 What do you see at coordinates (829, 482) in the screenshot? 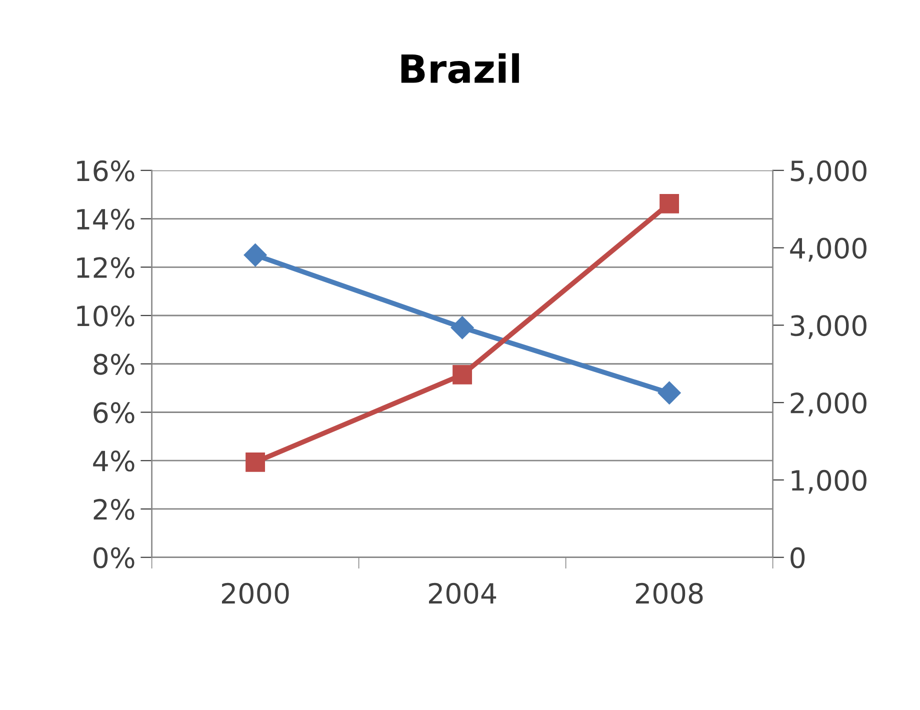
I see `y2-tick-label: 1,000` at bounding box center [829, 482].